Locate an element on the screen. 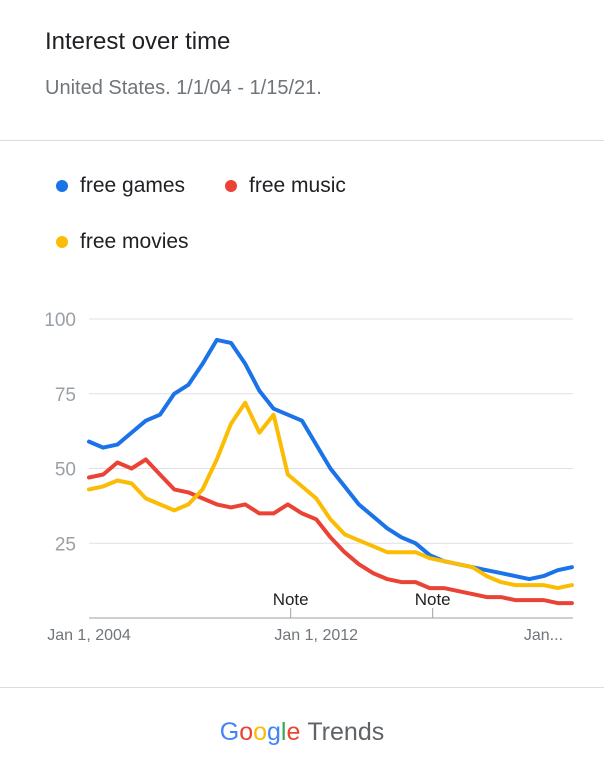 This screenshot has height=782, width=604. header-divider is located at coordinates (302, 140).